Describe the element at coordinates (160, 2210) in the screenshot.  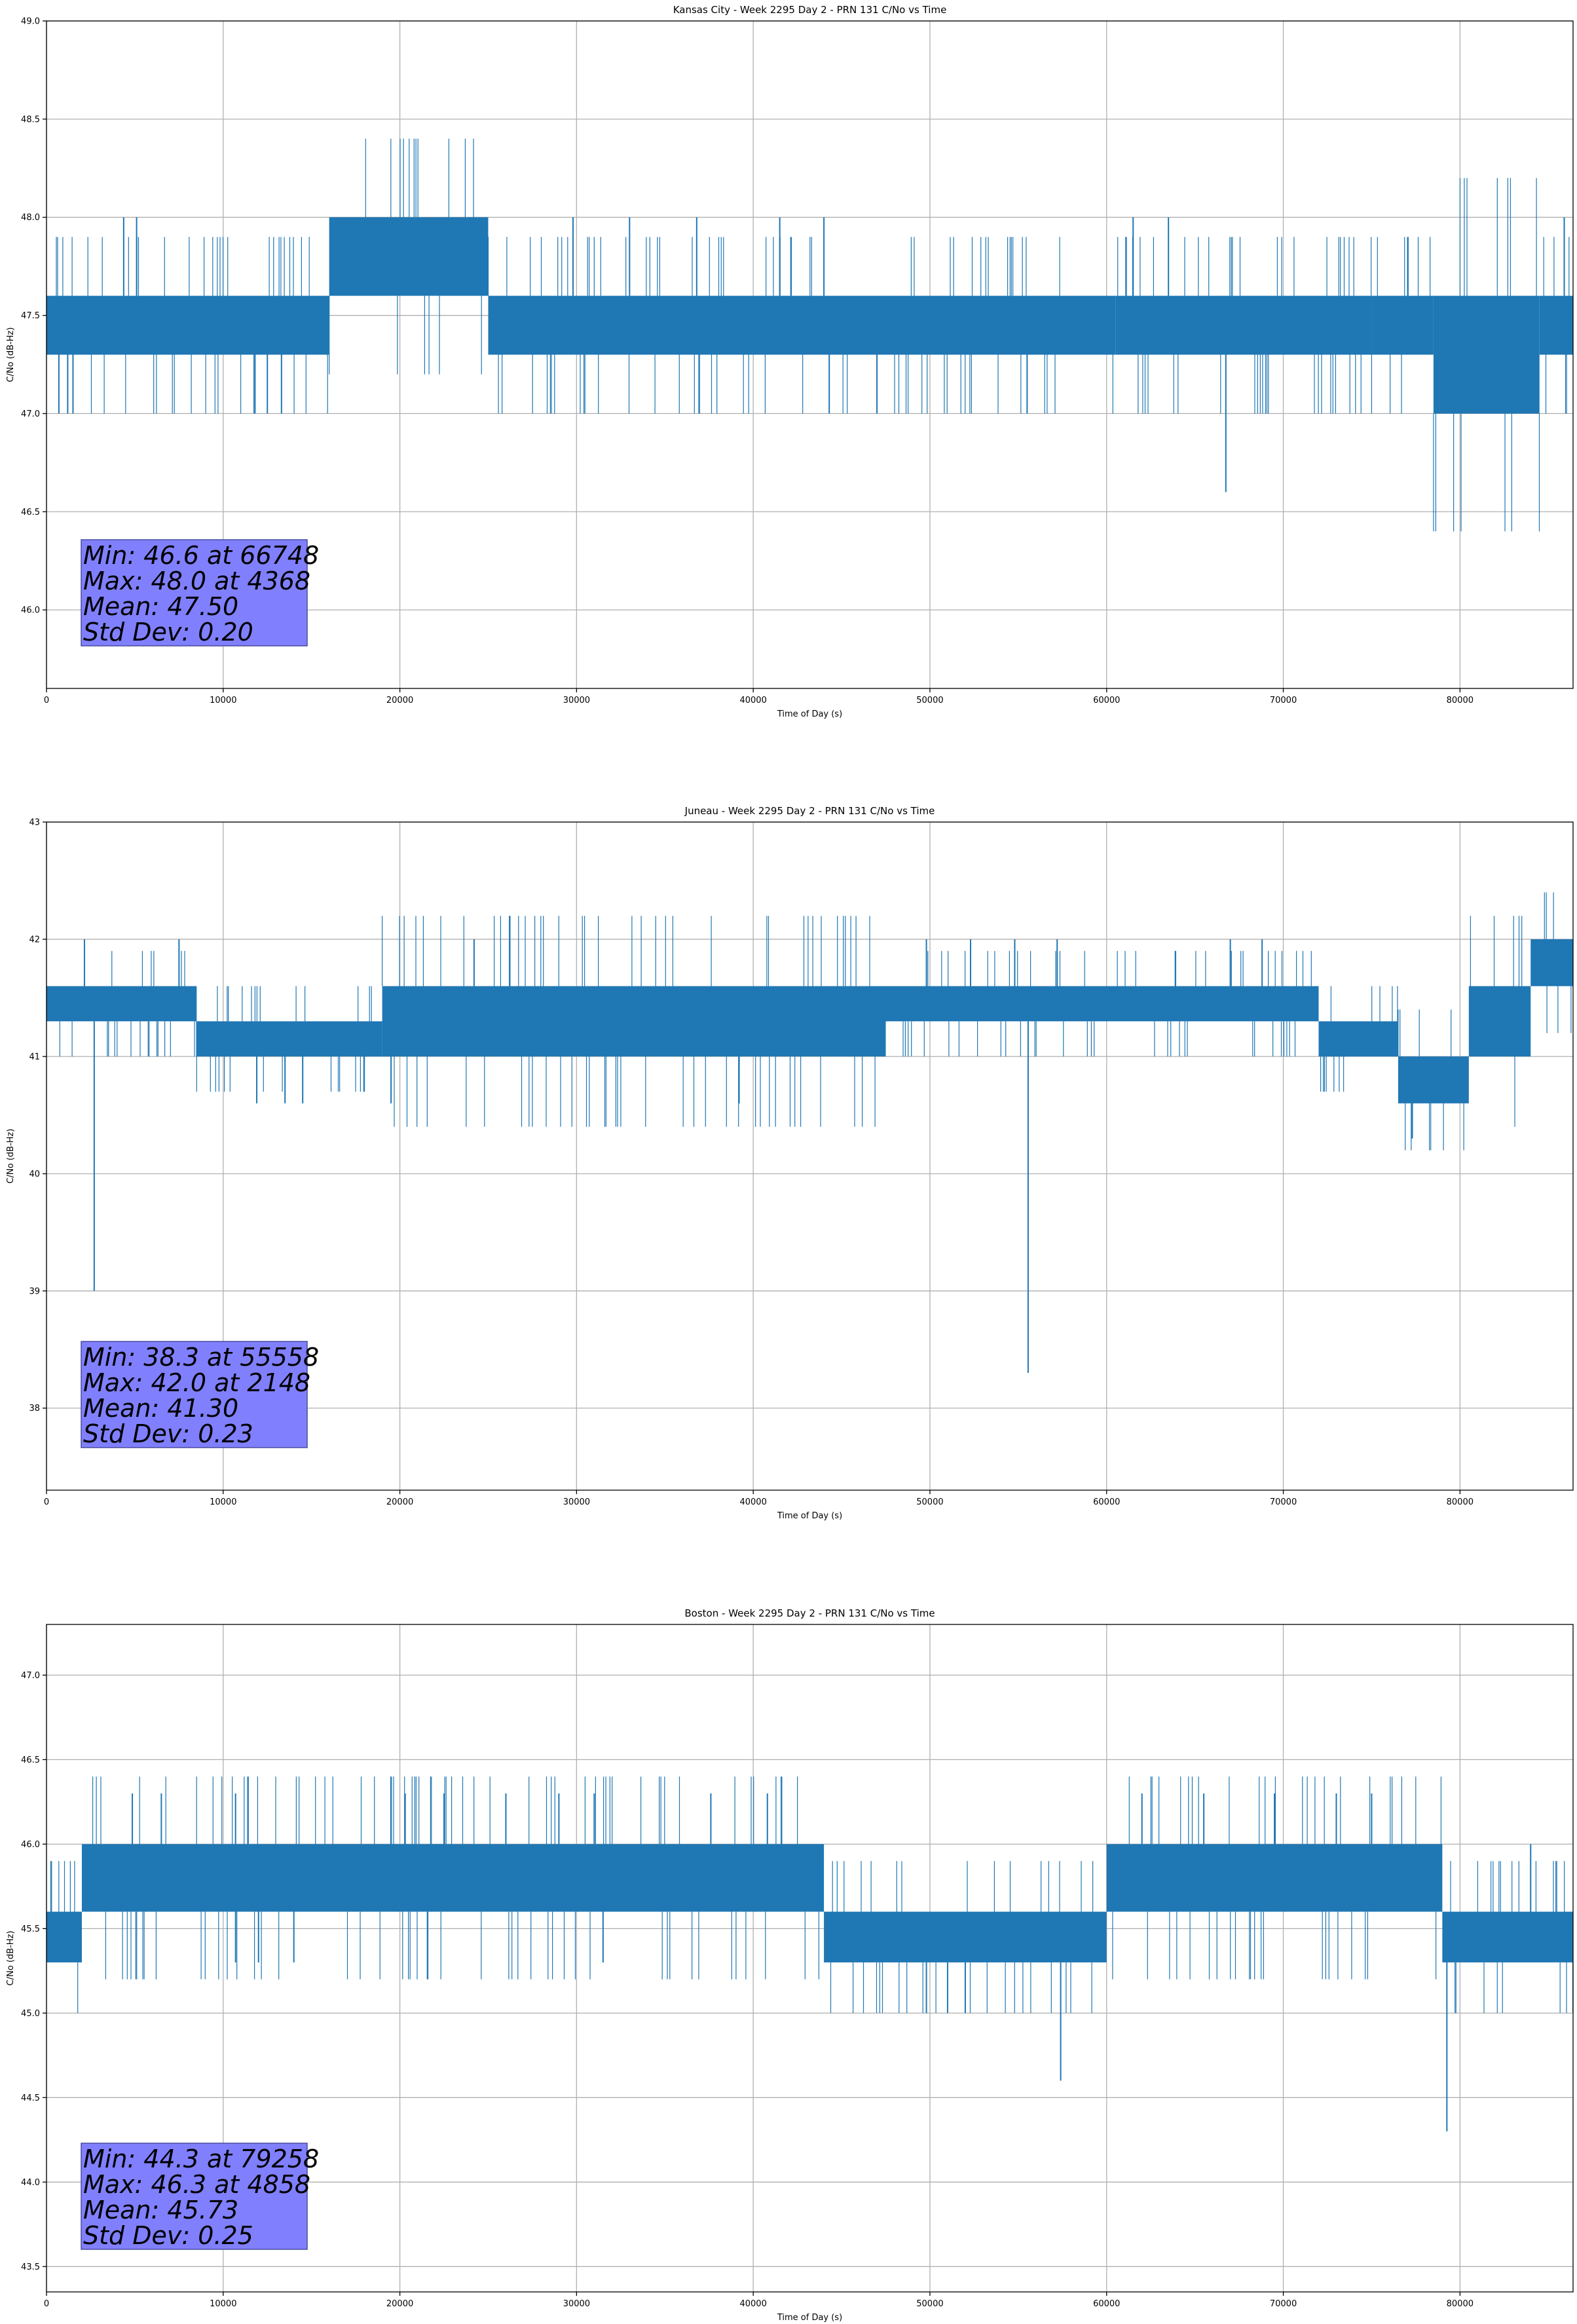
I see `stats-line: Mean: 45.73` at that location.